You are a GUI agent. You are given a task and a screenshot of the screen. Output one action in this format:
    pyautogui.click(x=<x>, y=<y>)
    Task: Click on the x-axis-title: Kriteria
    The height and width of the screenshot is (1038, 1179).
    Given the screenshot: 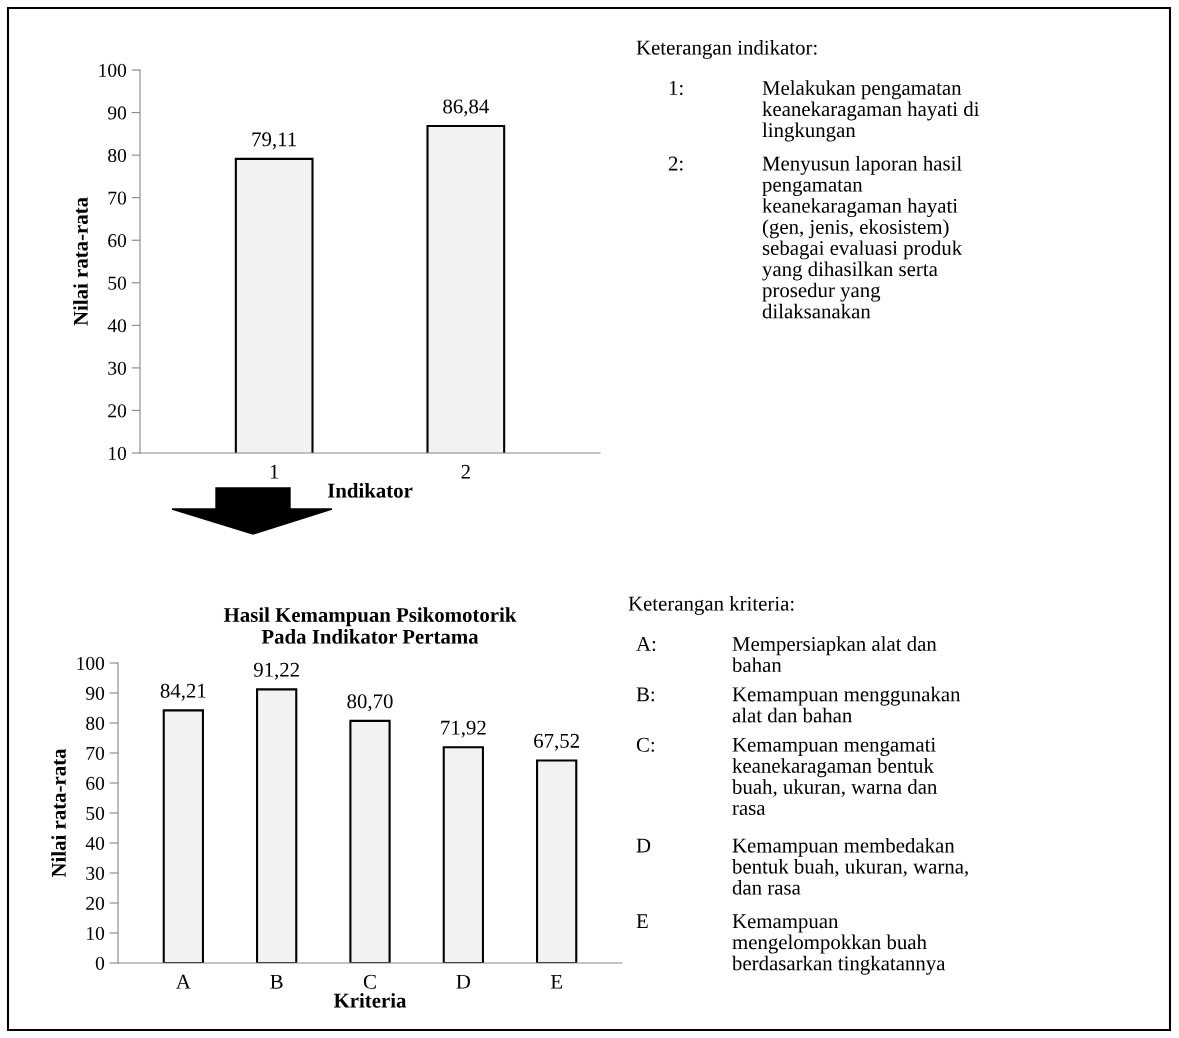 What is the action you would take?
    pyautogui.click(x=370, y=1000)
    